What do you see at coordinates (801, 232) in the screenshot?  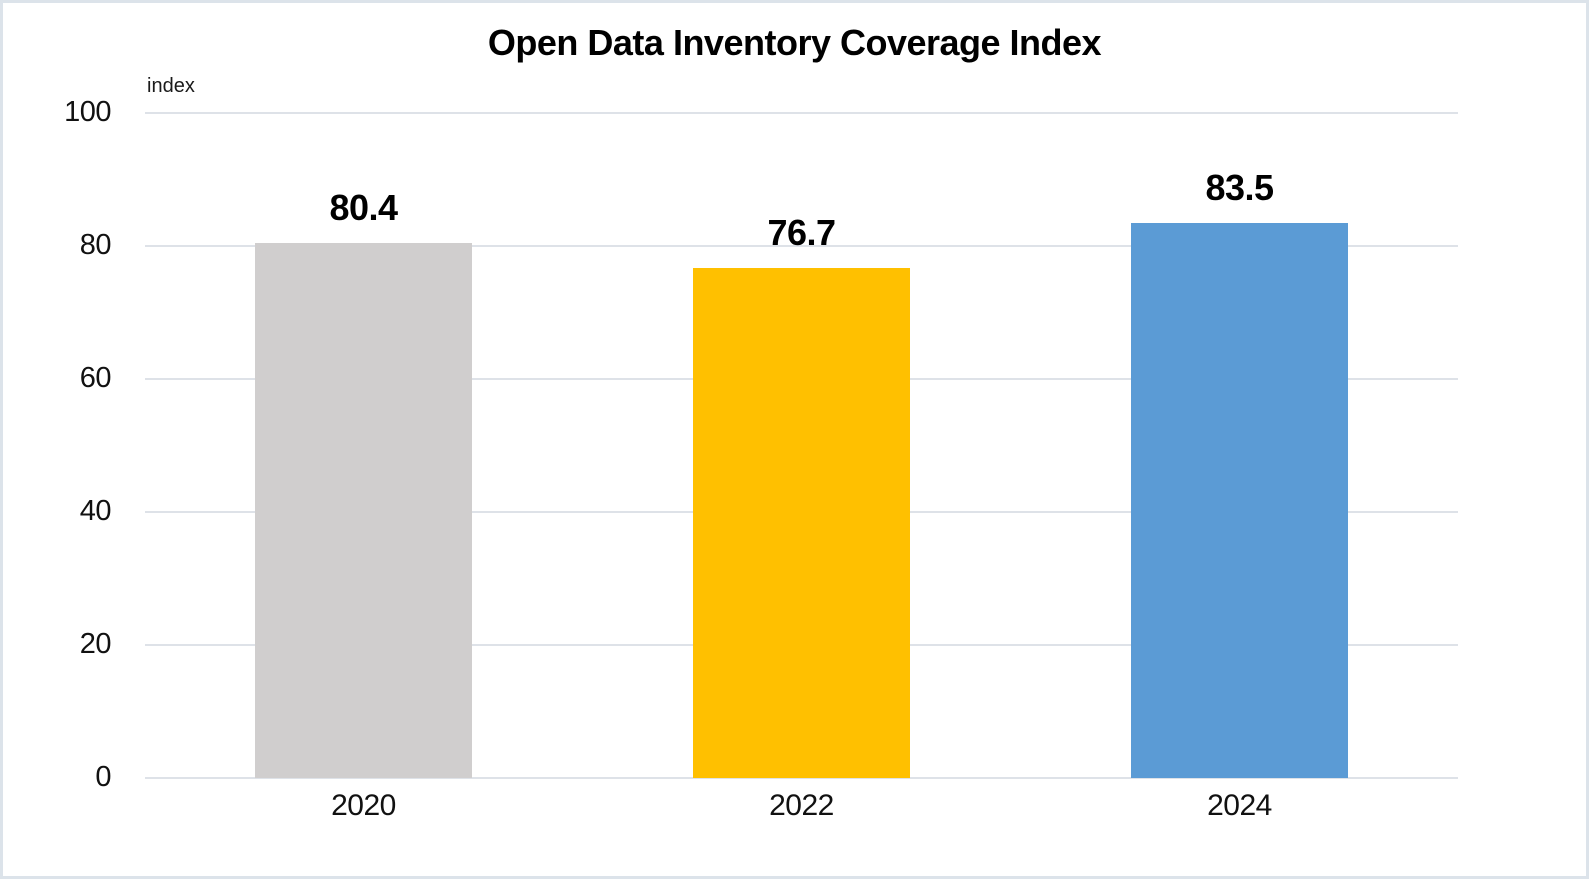 I see `bar-value-label: 76.7` at bounding box center [801, 232].